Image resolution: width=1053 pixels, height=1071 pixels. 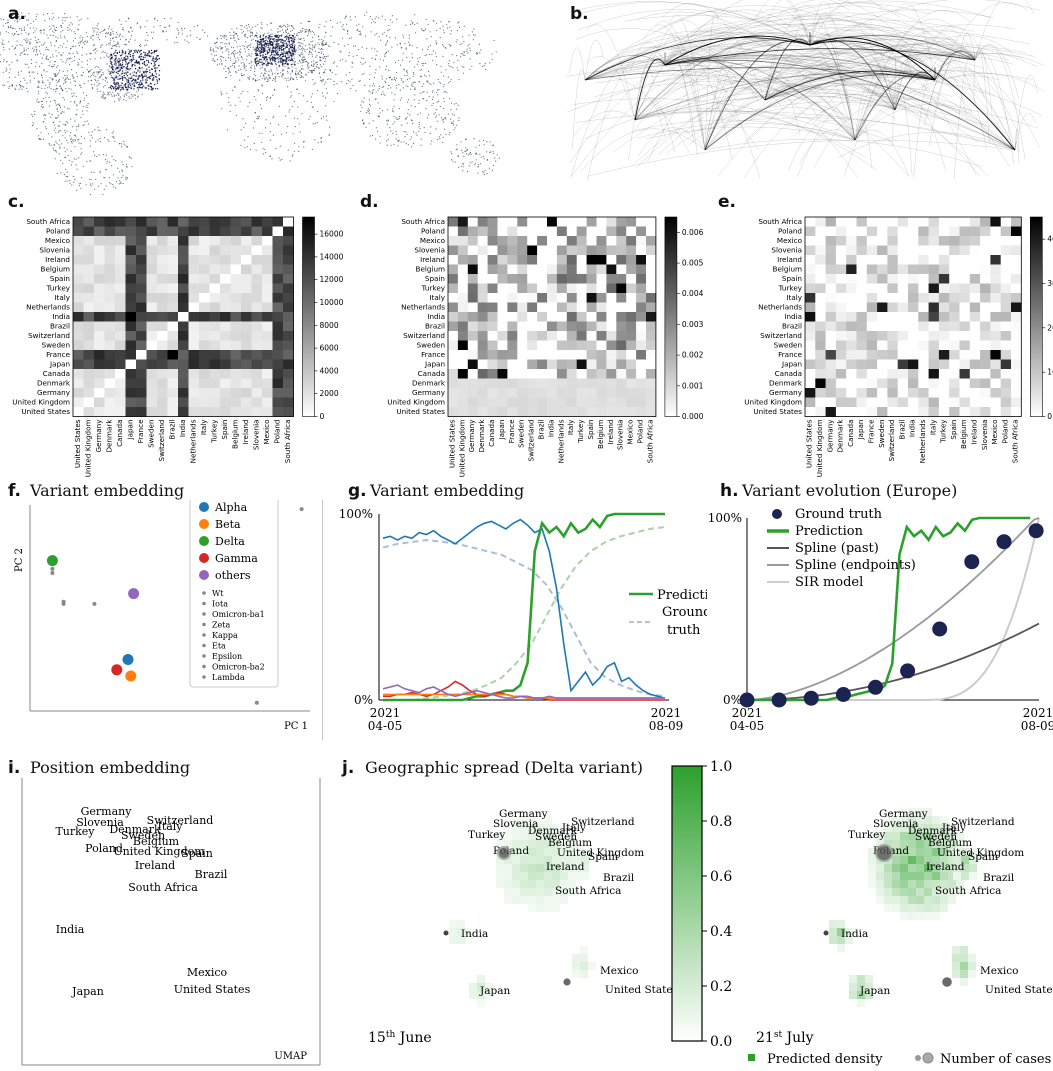 What do you see at coordinates (54, 250) in the screenshot?
I see `row-label: Slovenia` at bounding box center [54, 250].